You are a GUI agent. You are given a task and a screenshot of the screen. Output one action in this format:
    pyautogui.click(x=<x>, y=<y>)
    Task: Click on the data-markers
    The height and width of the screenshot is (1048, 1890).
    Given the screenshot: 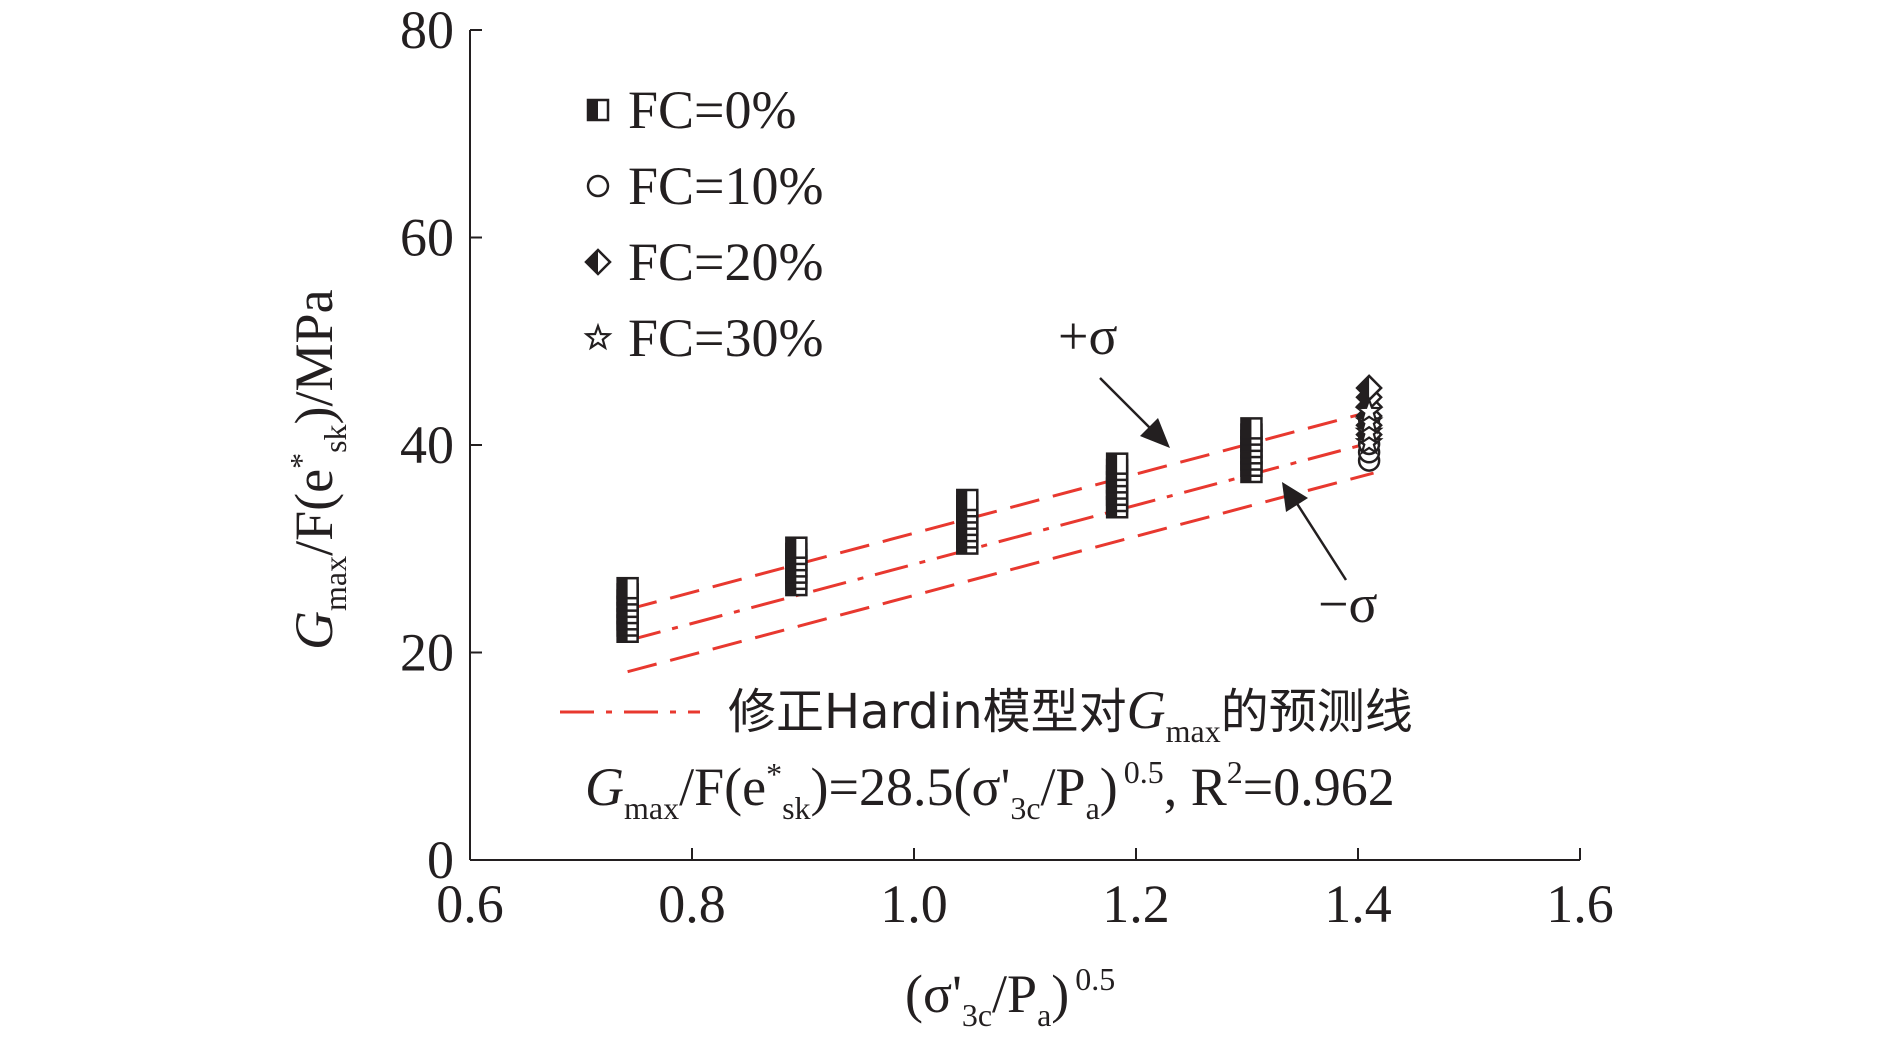 What is the action you would take?
    pyautogui.click(x=1000, y=508)
    